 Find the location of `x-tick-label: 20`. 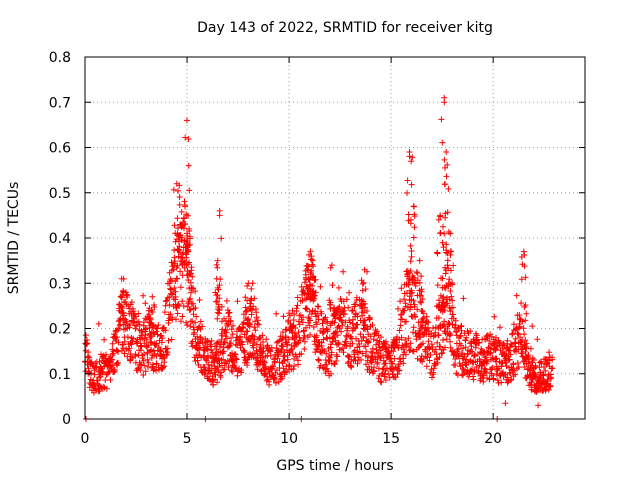

x-tick-label: 20 is located at coordinates (493, 439).